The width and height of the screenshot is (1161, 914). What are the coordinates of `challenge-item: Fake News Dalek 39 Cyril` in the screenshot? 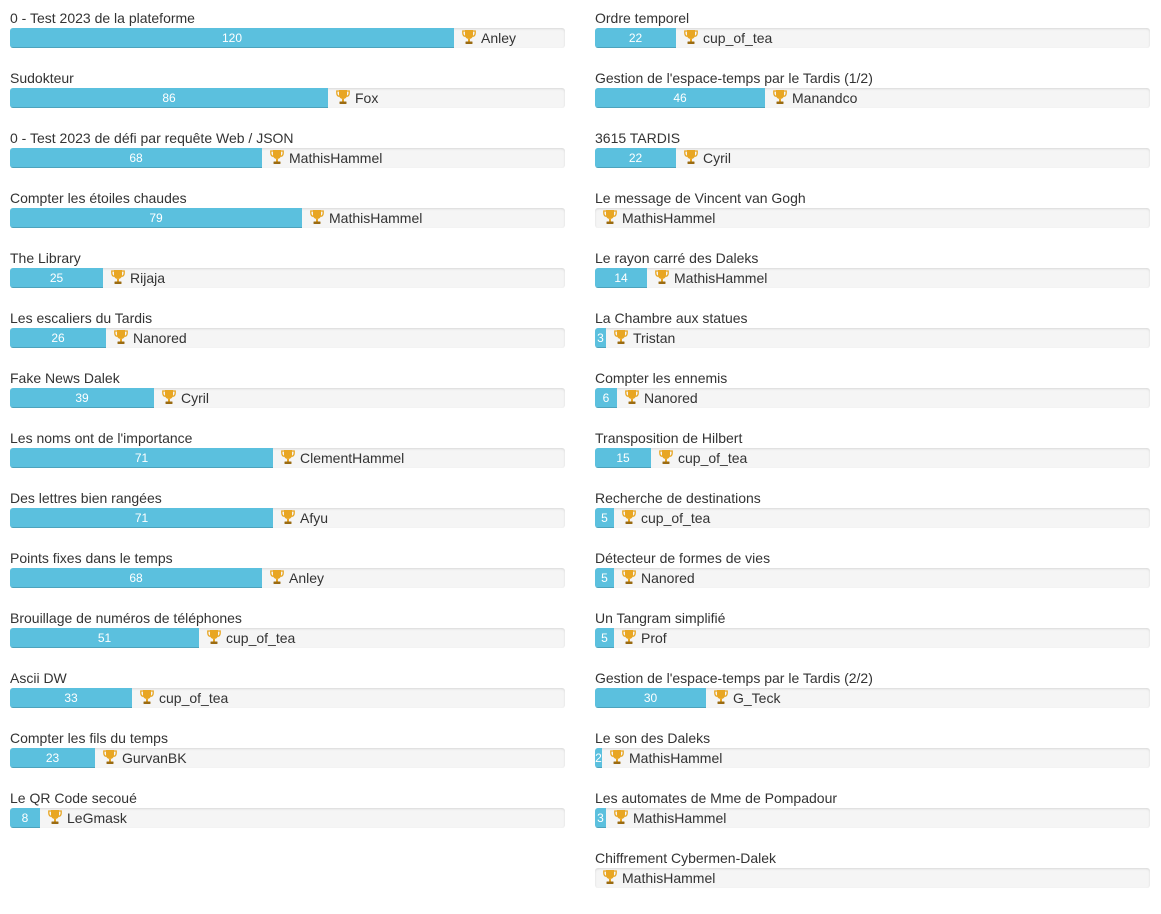 It's located at (287, 390).